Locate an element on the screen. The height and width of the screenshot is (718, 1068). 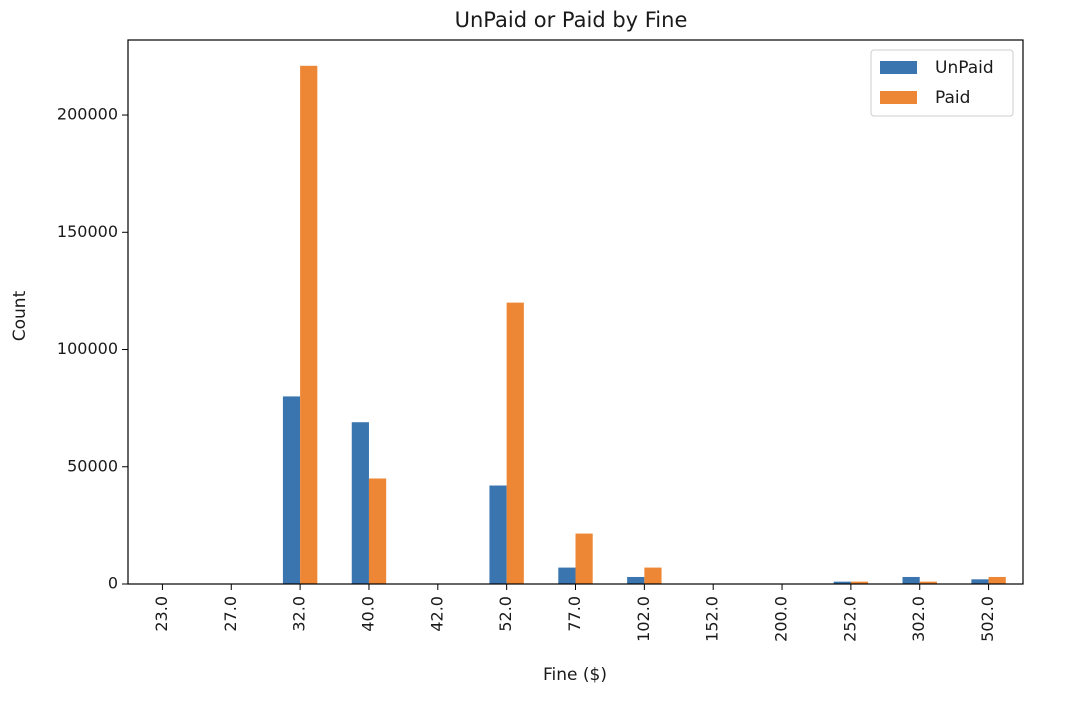
y-axis: 0 50000 100000 150000 200000 is located at coordinates (92, 349).